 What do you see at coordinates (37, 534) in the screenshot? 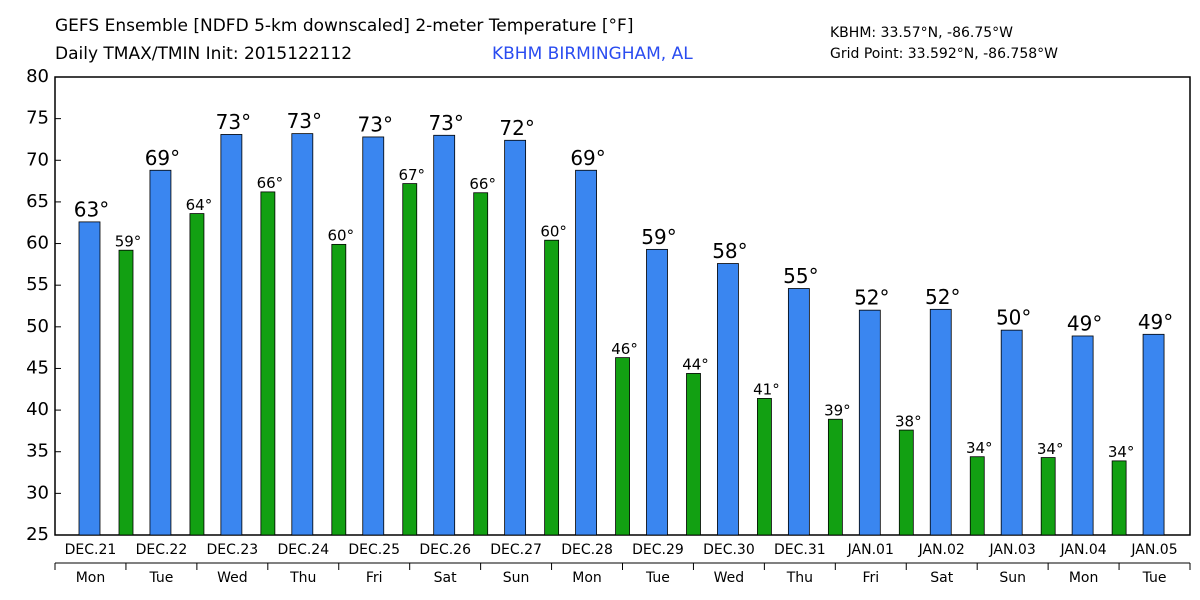
I see `y-tick-label: 25` at bounding box center [37, 534].